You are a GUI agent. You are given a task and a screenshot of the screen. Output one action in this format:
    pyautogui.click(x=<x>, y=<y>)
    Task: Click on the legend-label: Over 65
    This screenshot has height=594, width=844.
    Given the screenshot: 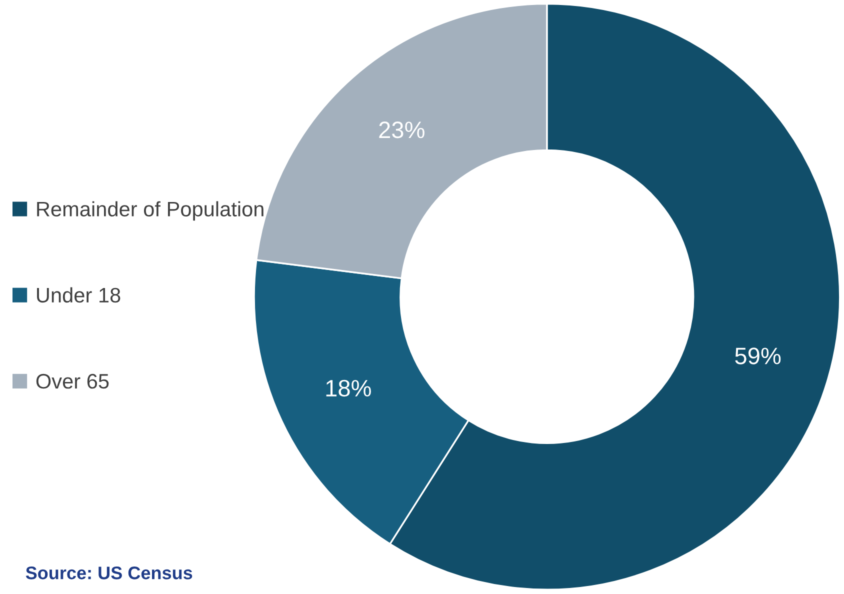 What is the action you would take?
    pyautogui.click(x=72, y=381)
    